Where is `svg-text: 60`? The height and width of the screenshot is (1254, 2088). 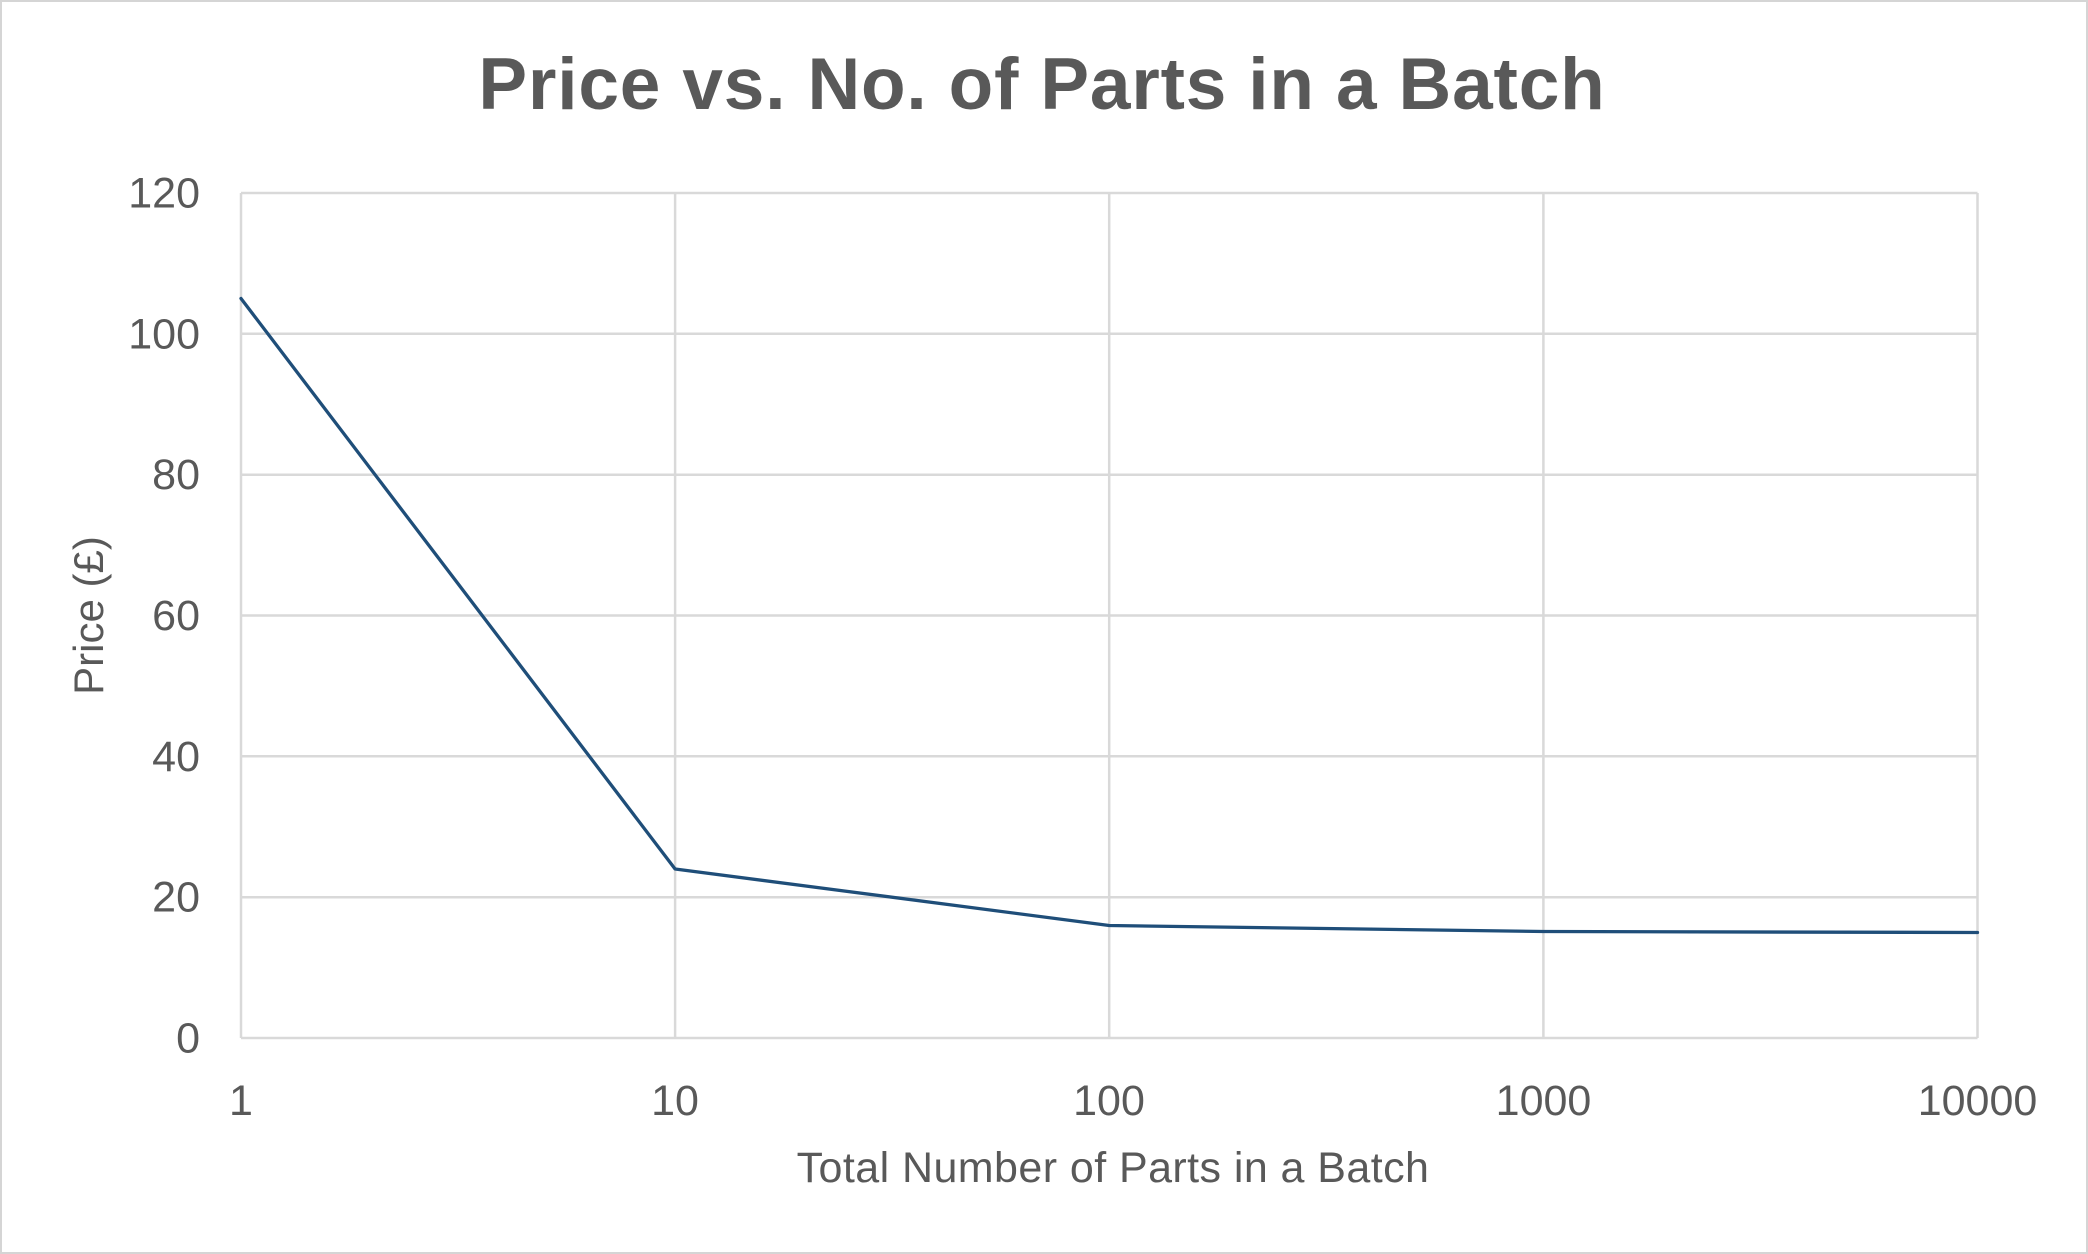
svg-text: 60 is located at coordinates (176, 616).